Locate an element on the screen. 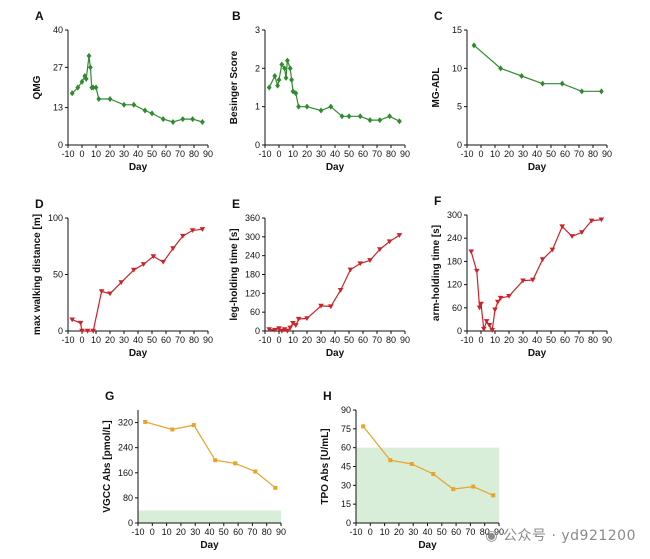 This screenshot has height=559, width=650. y-tick-label: 40 is located at coordinates (58, 30).